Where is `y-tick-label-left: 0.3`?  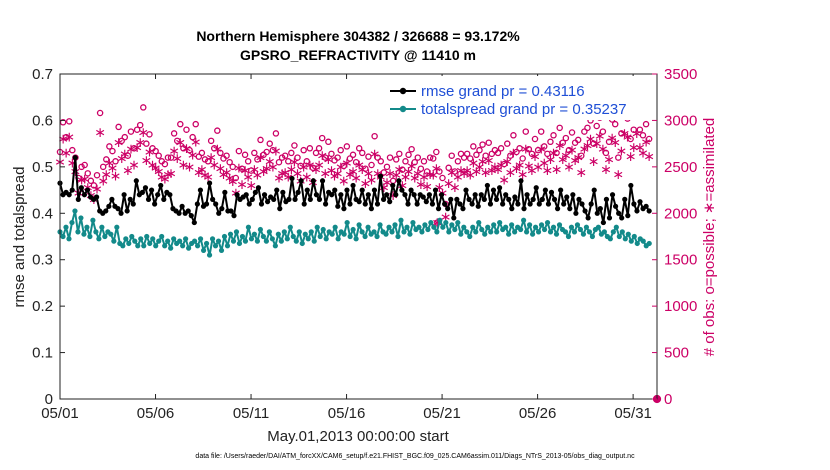 y-tick-label-left: 0.3 is located at coordinates (42, 260).